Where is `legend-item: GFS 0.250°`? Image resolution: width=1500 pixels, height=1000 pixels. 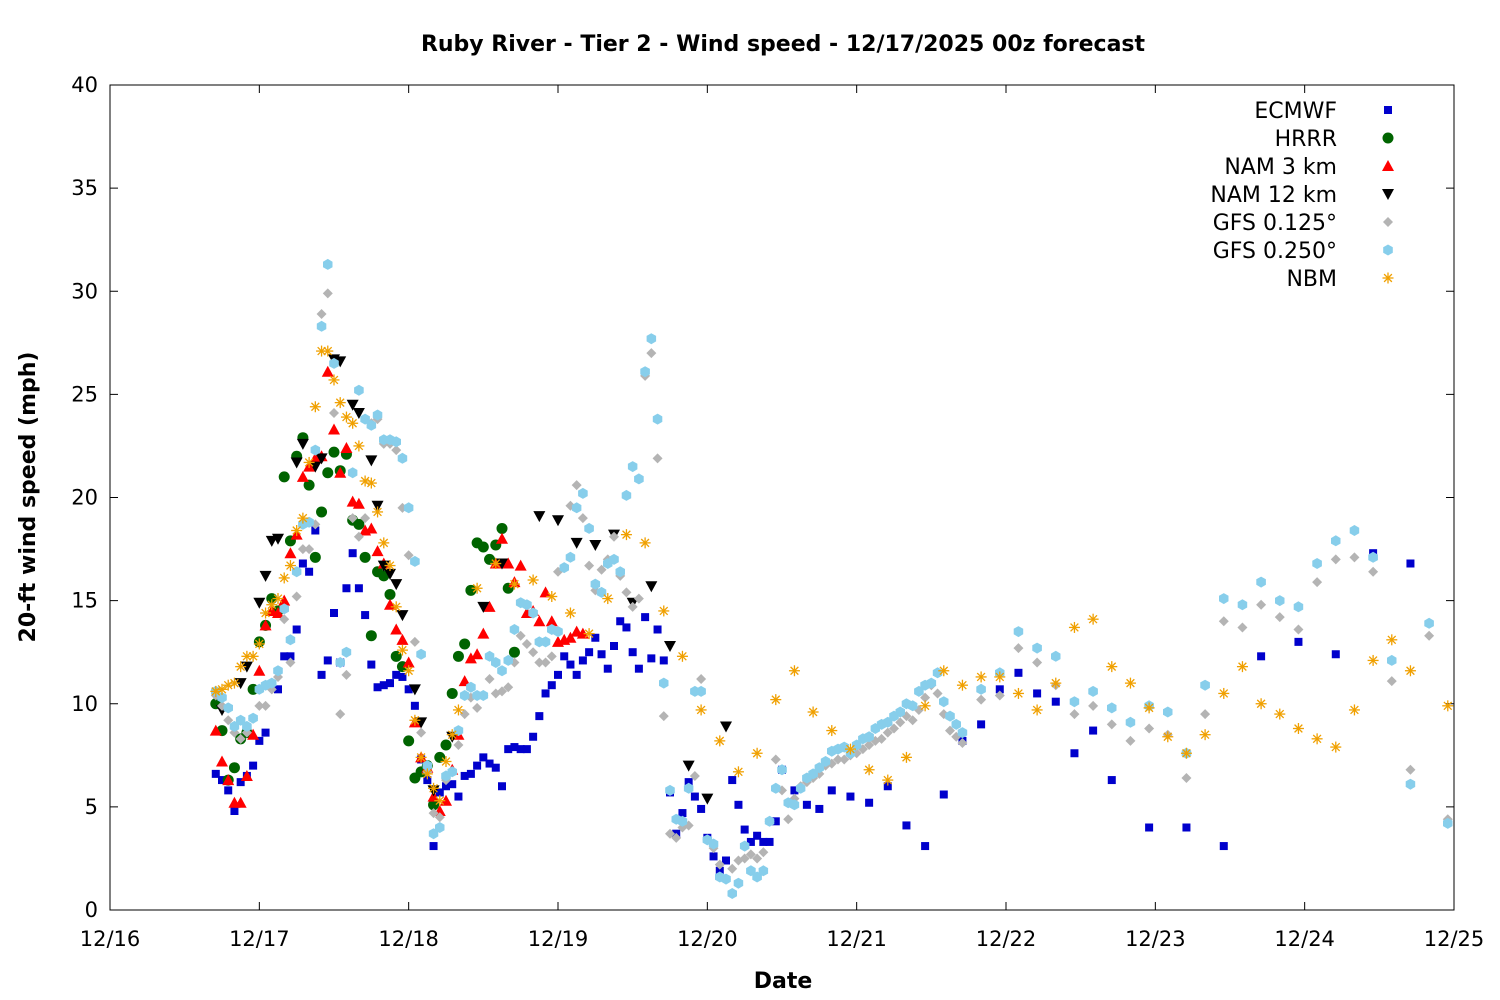
legend-item: GFS 0.250° is located at coordinates (1303, 251).